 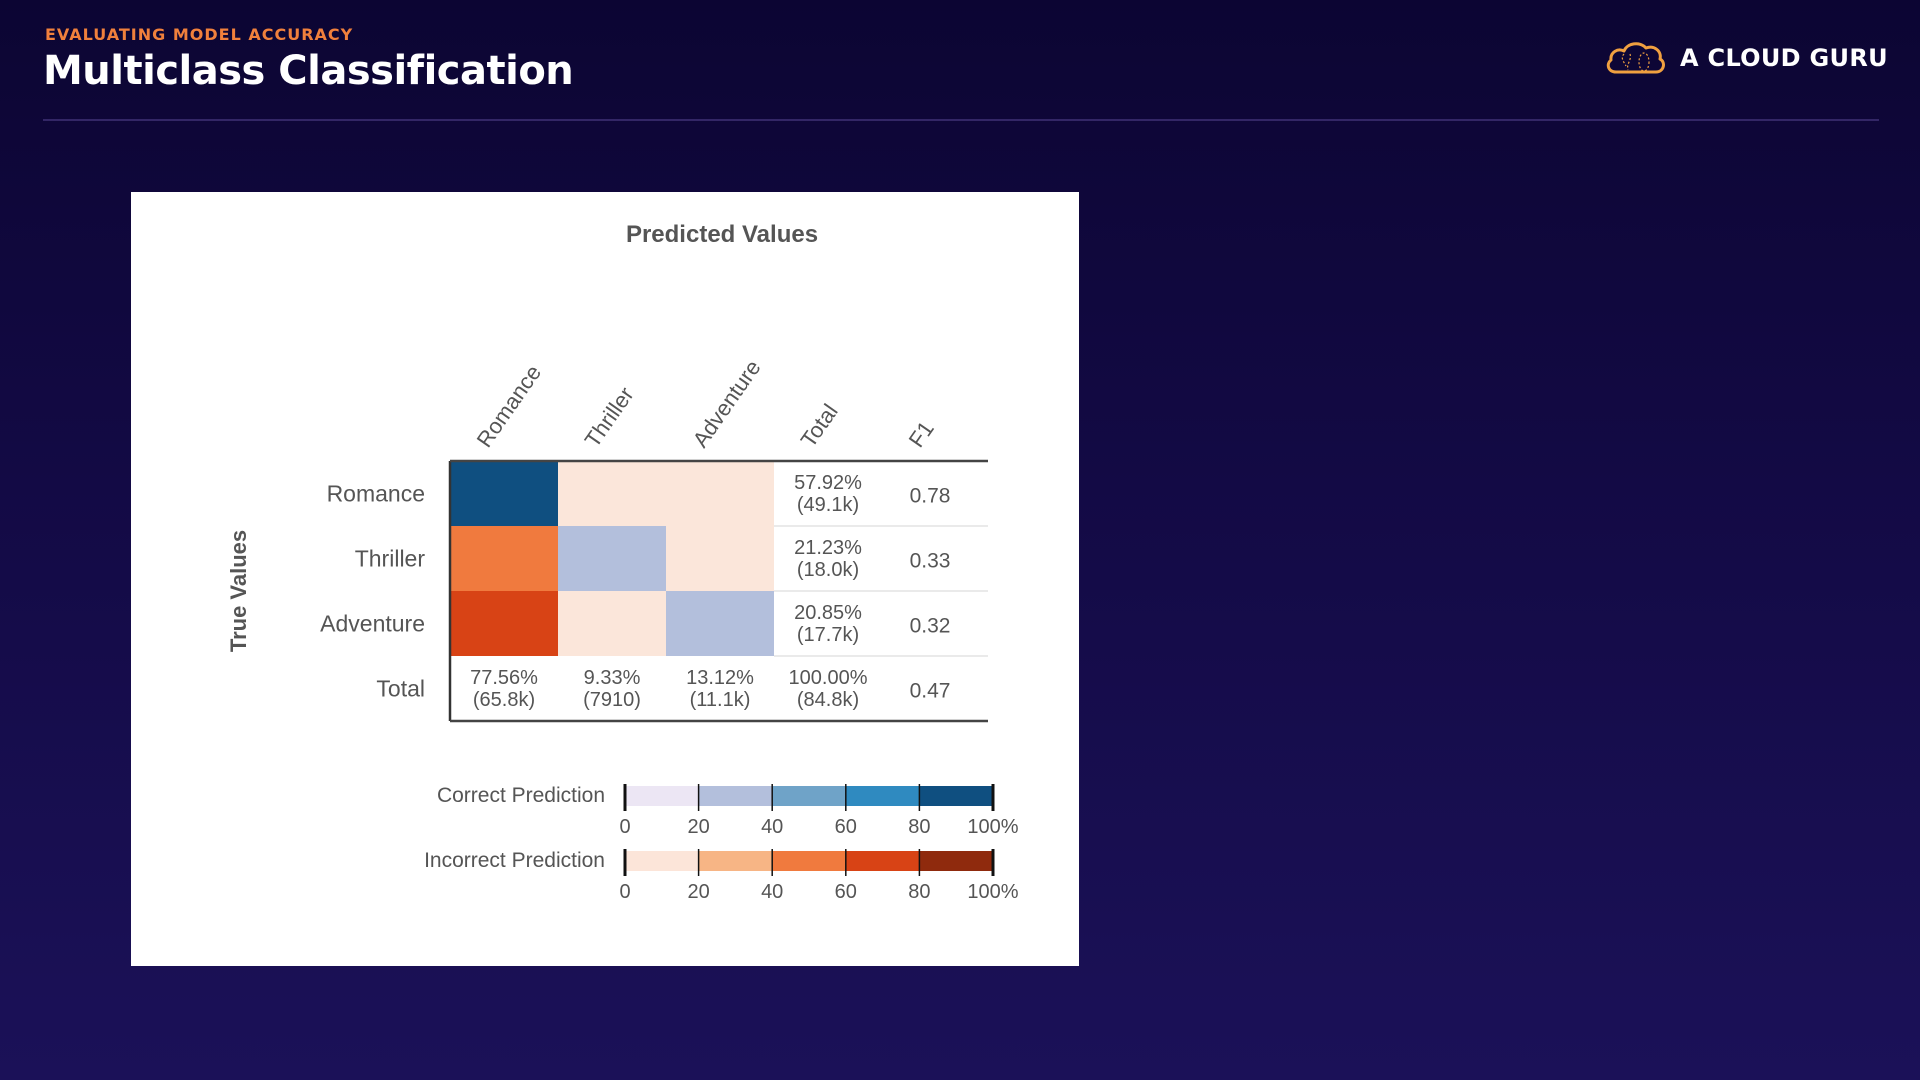 What do you see at coordinates (727, 403) in the screenshot?
I see `column-header-adventure: Adventure` at bounding box center [727, 403].